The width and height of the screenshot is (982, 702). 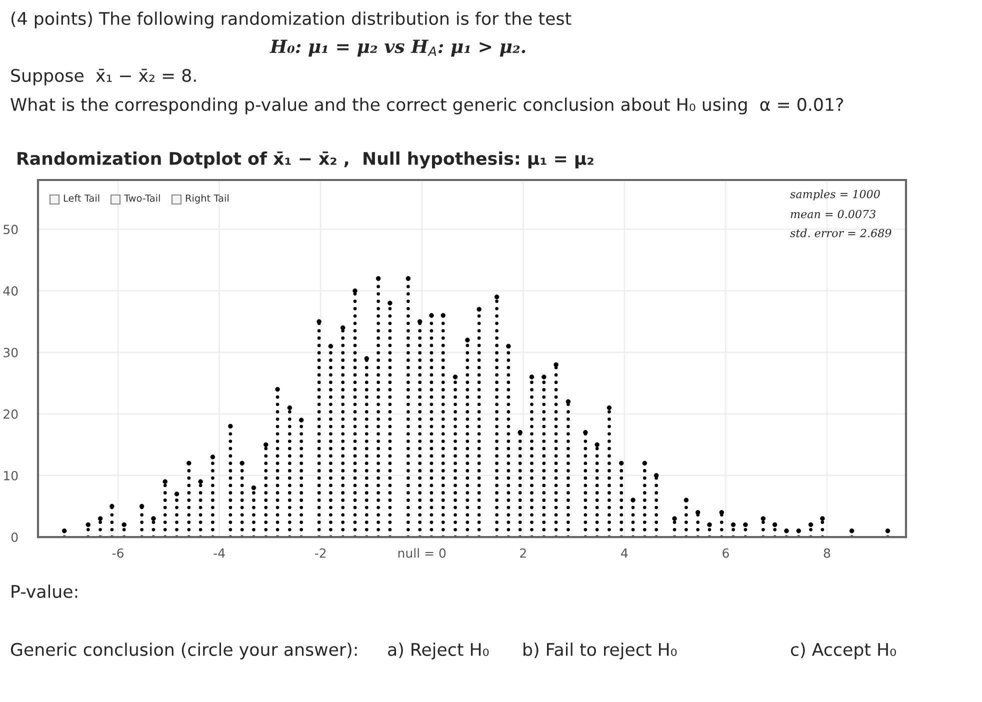 I want to click on x-tick-label: null = 0, so click(x=422, y=553).